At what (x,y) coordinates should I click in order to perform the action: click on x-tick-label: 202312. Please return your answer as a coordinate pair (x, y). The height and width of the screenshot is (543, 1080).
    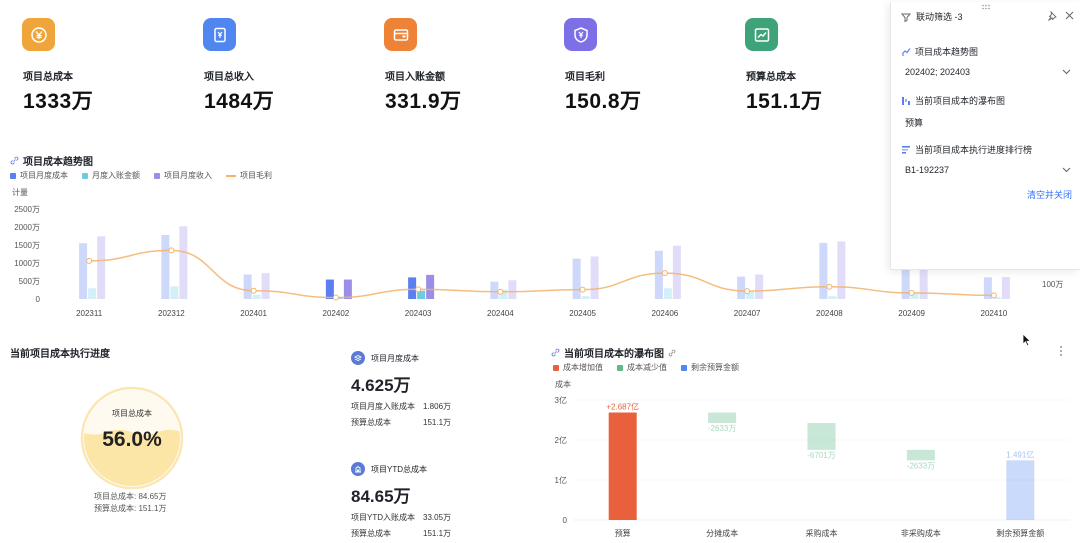
    Looking at the image, I should click on (171, 313).